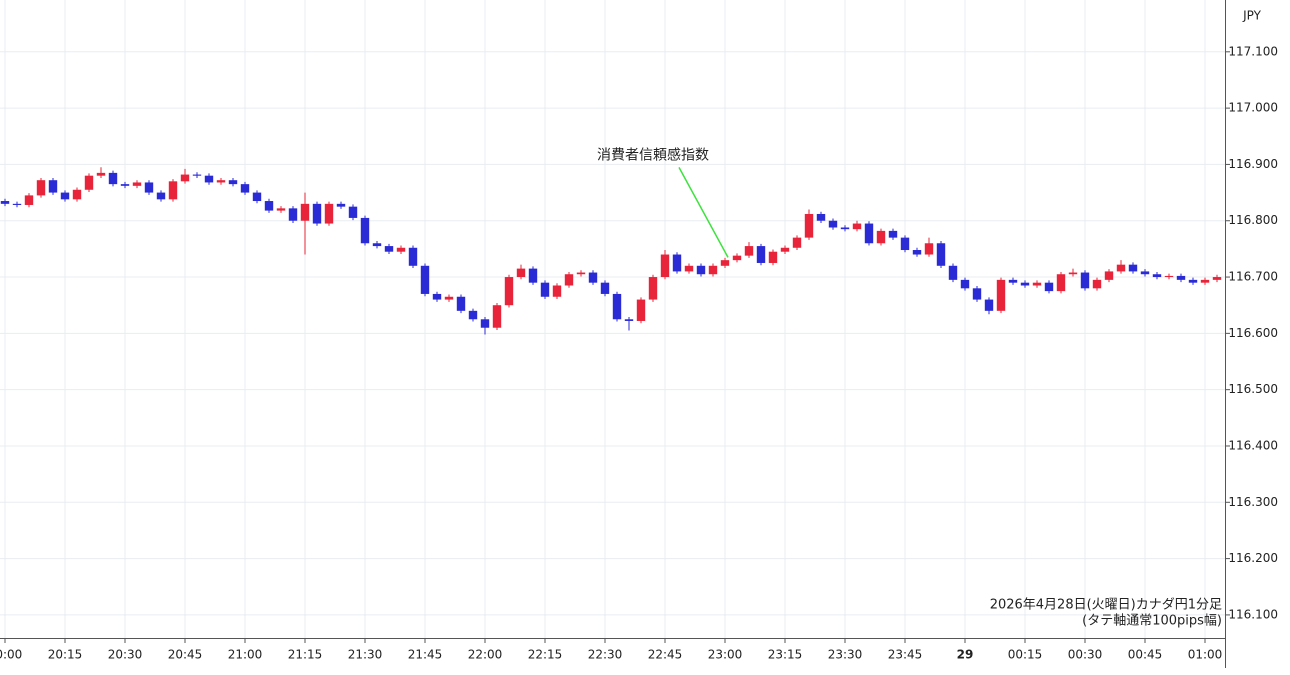 The width and height of the screenshot is (1290, 675). Describe the element at coordinates (1253, 558) in the screenshot. I see `y-tick-label: 116.200` at that location.